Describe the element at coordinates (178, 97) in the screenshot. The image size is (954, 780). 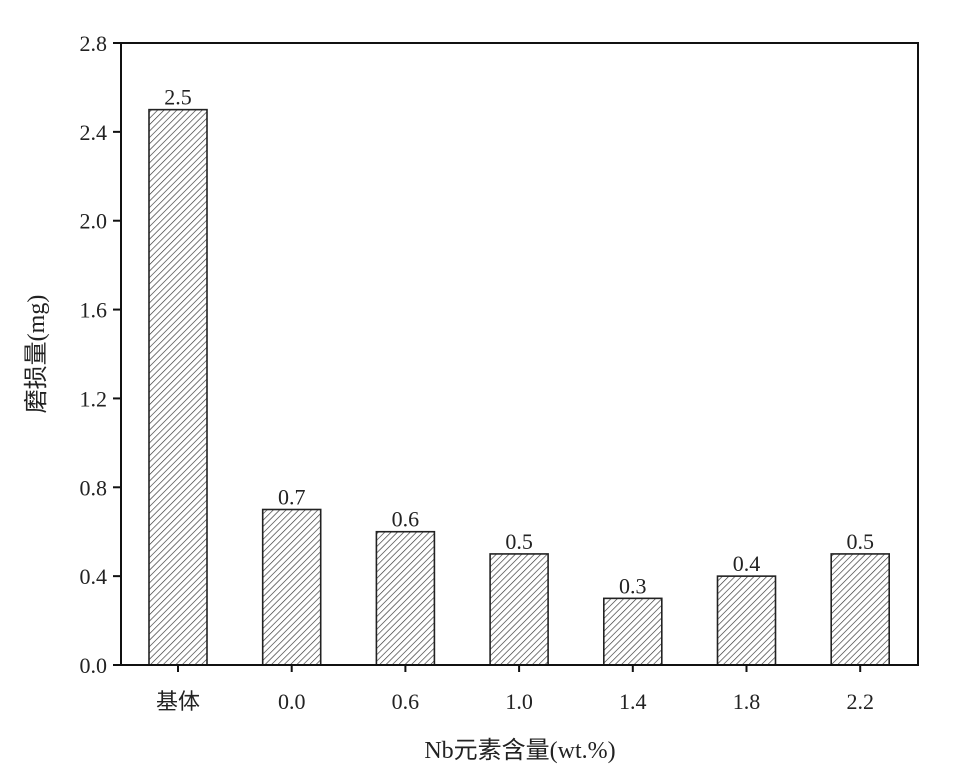
I see `data-label: 2.5` at that location.